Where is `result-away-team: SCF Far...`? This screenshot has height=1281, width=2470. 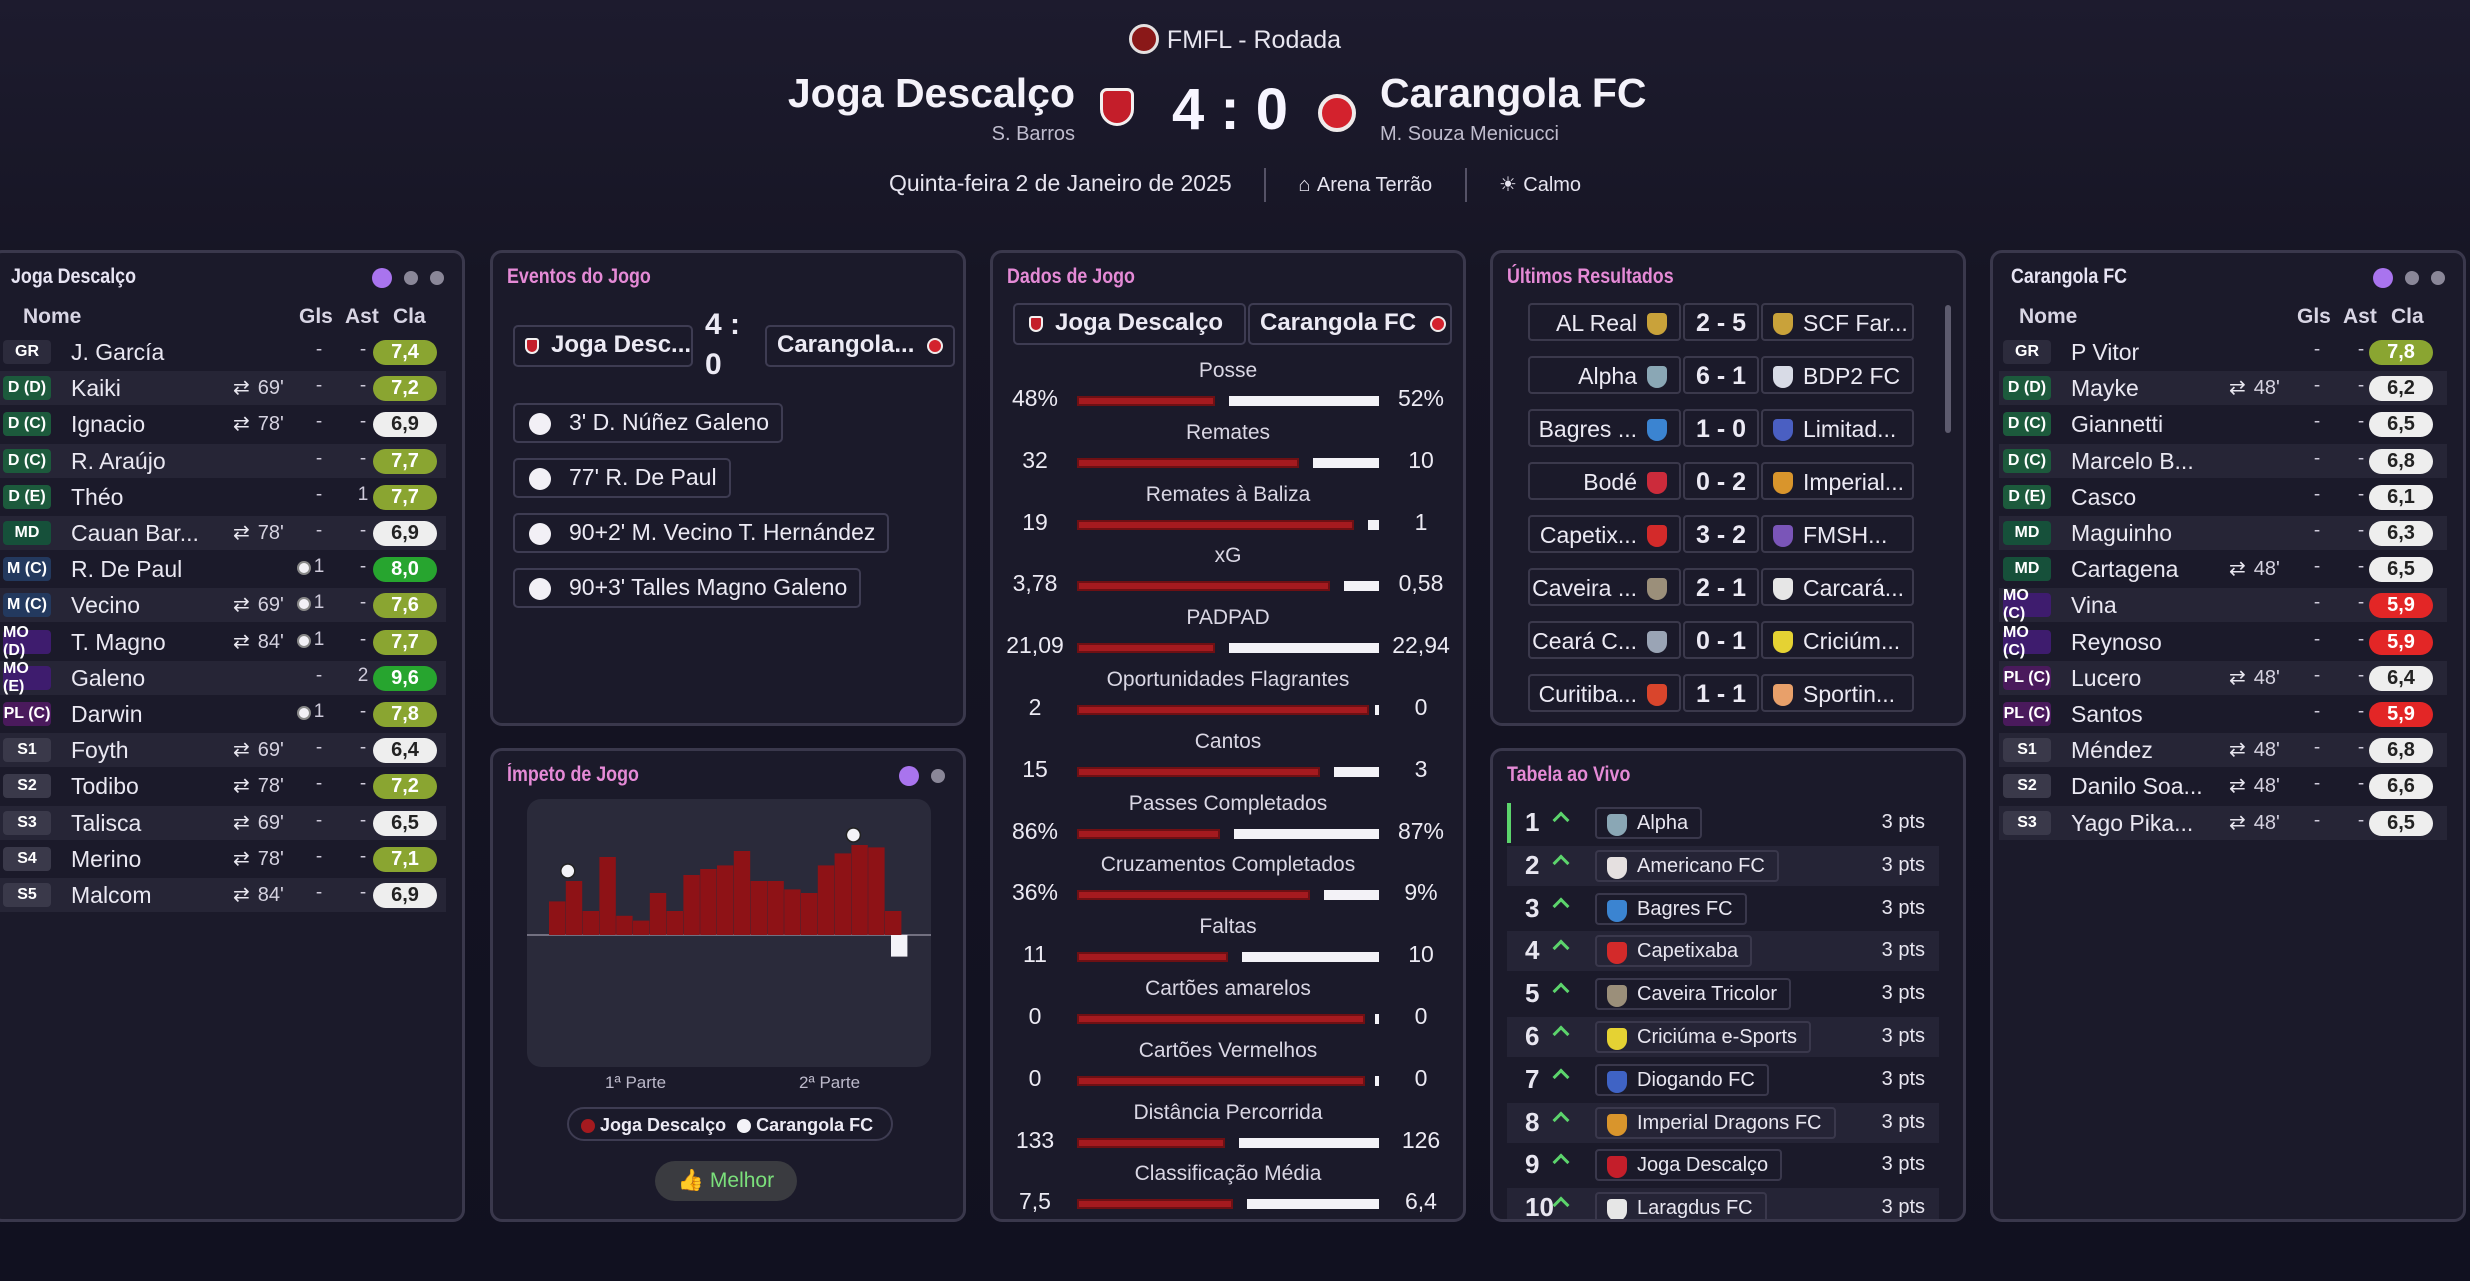 result-away-team: SCF Far... is located at coordinates (1837, 322).